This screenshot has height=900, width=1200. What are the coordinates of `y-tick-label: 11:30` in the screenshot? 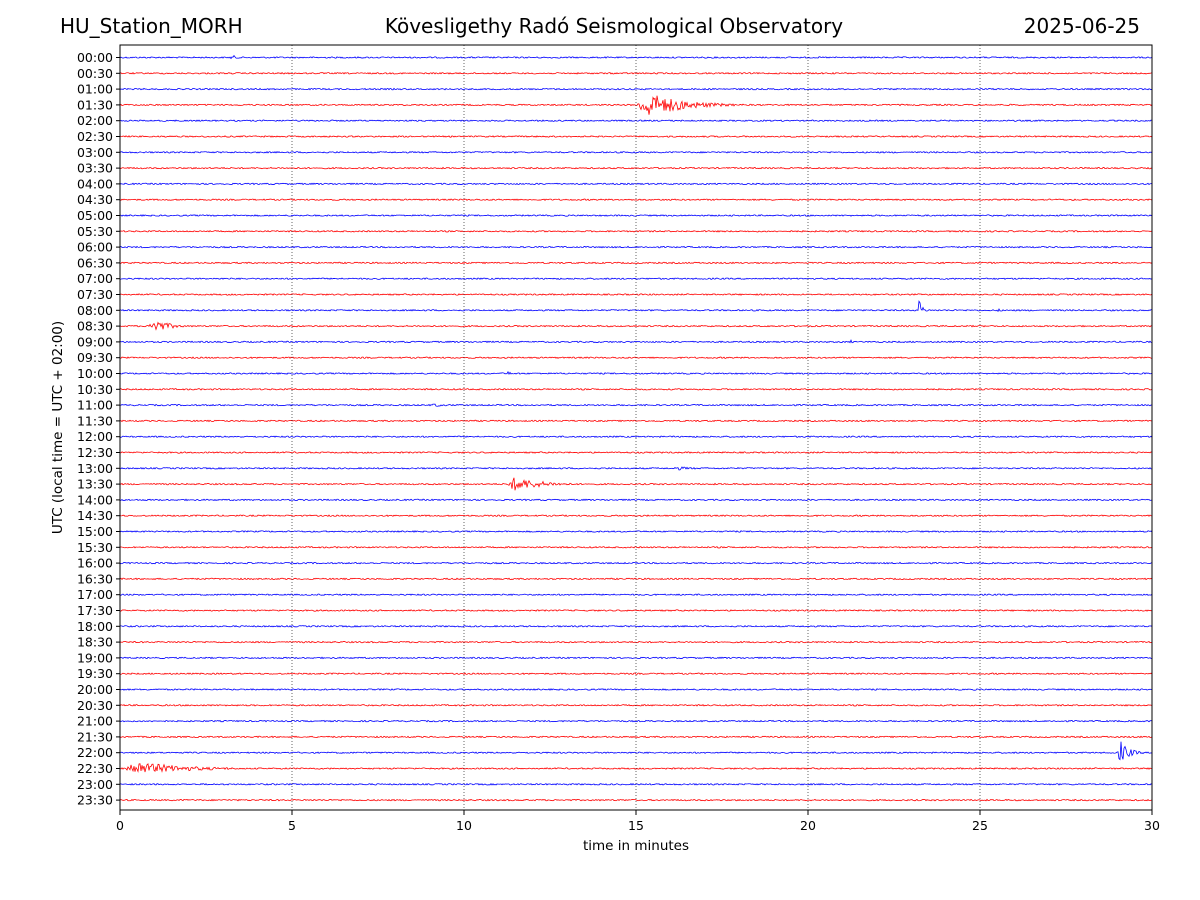 It's located at (95, 420).